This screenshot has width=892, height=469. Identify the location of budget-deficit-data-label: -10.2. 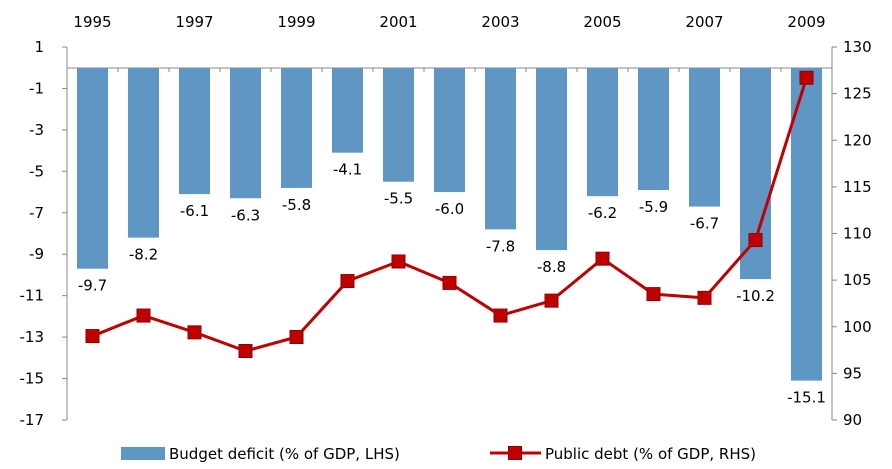
(755, 296).